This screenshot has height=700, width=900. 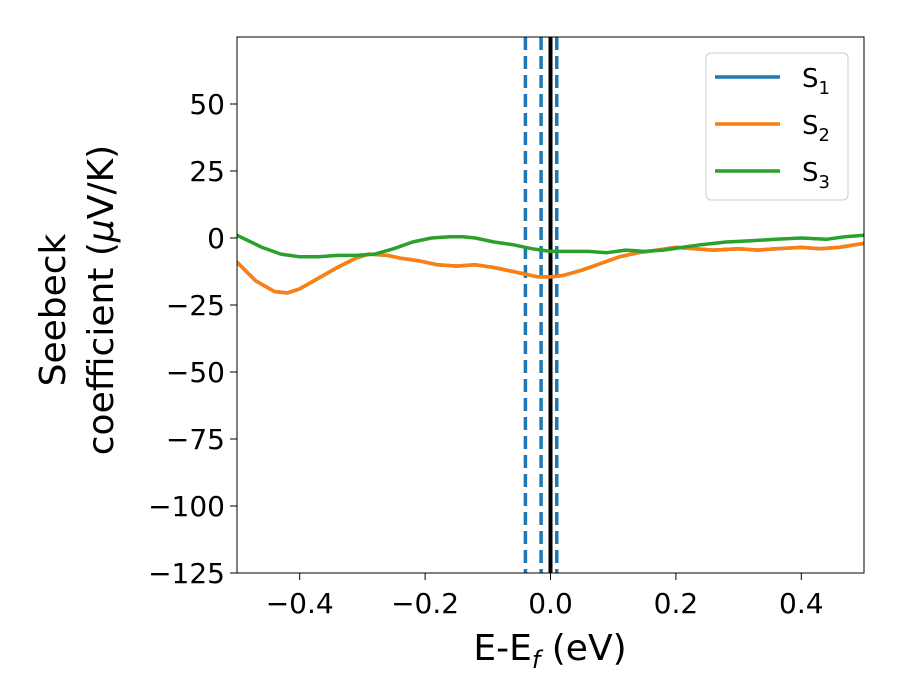 What do you see at coordinates (186, 506) in the screenshot?
I see `y-tick-label: −100` at bounding box center [186, 506].